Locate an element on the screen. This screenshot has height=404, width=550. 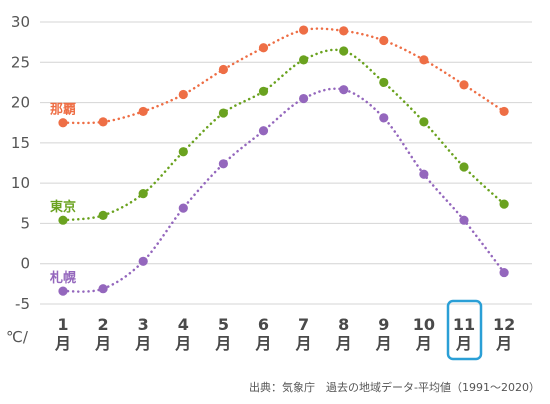
x-month-suffix-8: 月 is located at coordinates (343, 343).